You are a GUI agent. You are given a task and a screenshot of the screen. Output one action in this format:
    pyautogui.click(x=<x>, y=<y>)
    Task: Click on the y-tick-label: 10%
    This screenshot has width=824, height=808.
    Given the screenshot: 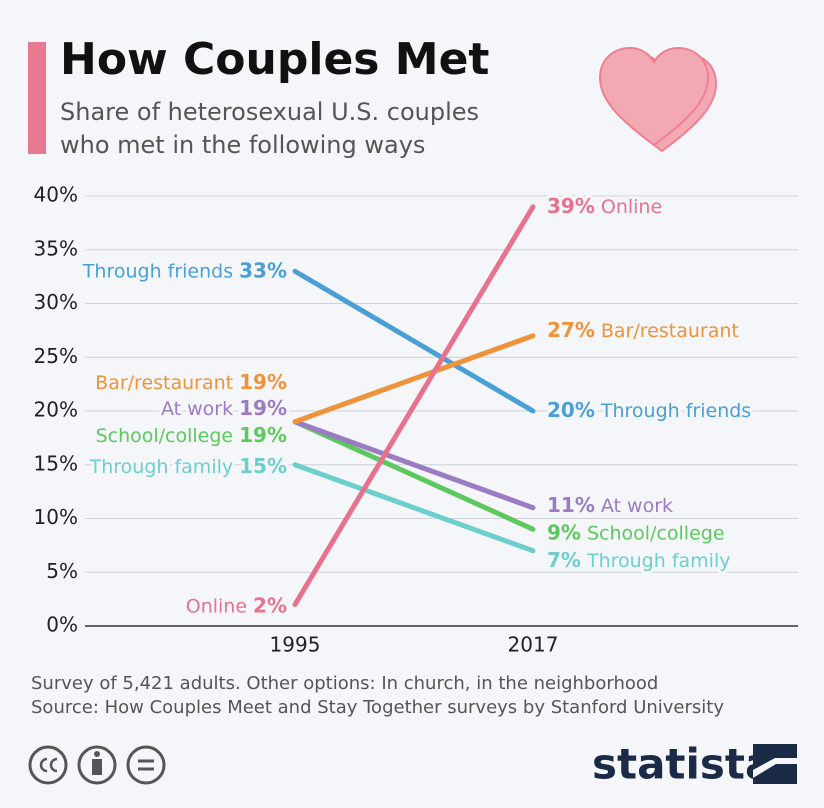 What is the action you would take?
    pyautogui.click(x=56, y=517)
    